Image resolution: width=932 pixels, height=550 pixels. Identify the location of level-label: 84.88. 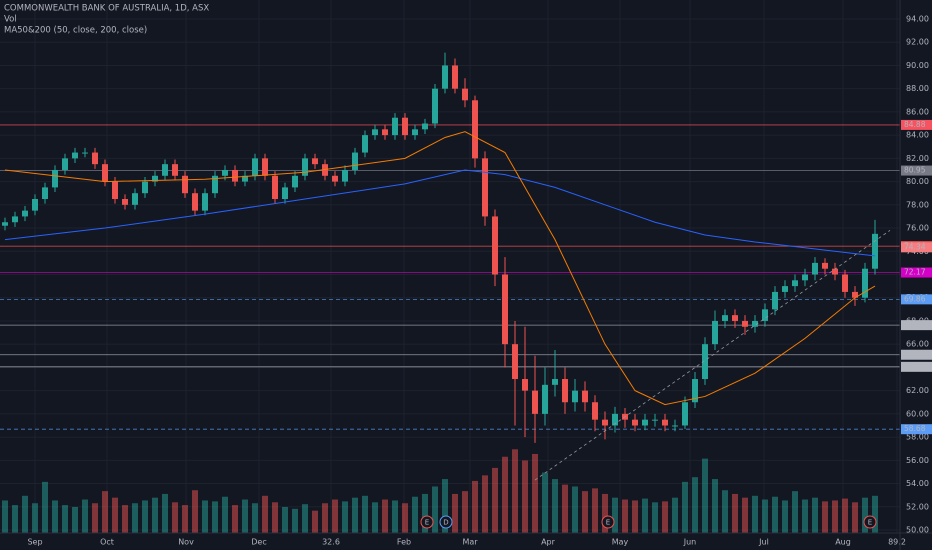
(915, 124).